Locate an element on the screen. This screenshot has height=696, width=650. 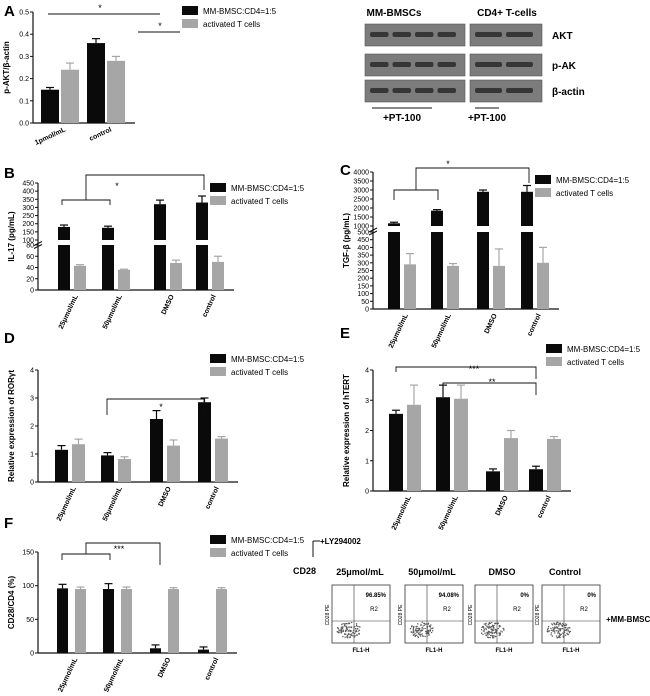
flow-side-label: +MM-BMSCs is located at coordinates (628, 619).